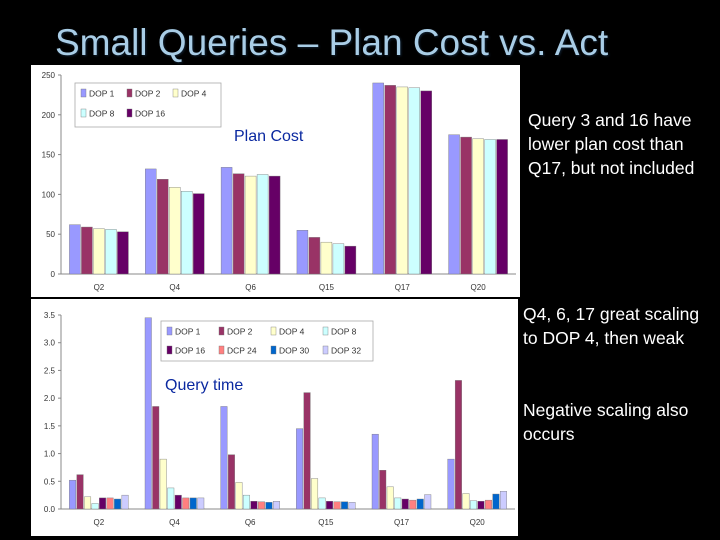 This screenshot has width=720, height=540. Describe the element at coordinates (50, 370) in the screenshot. I see `y-tick-label: 2.5` at that location.